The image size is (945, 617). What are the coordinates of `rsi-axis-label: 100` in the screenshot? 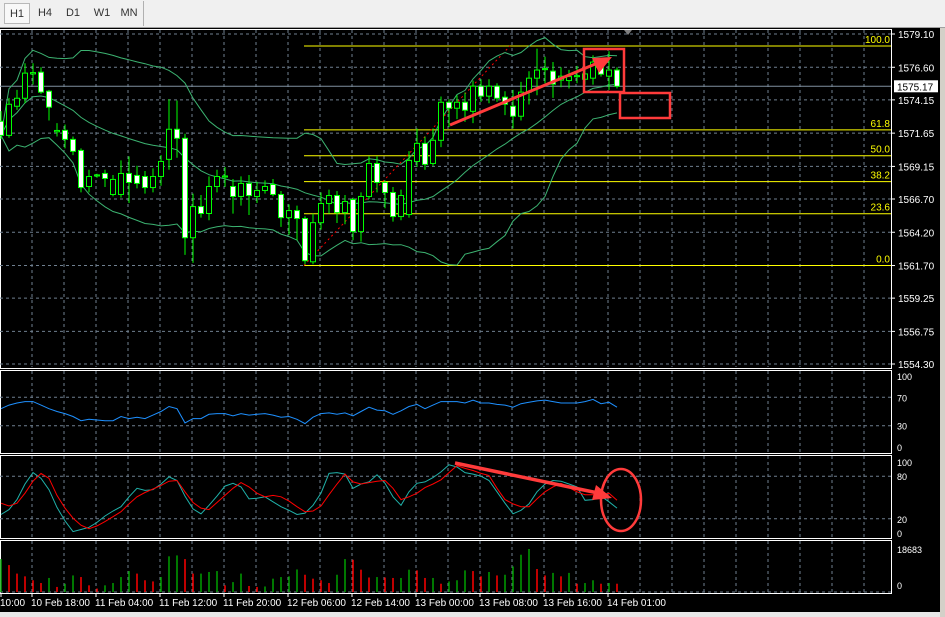 It's located at (904, 377).